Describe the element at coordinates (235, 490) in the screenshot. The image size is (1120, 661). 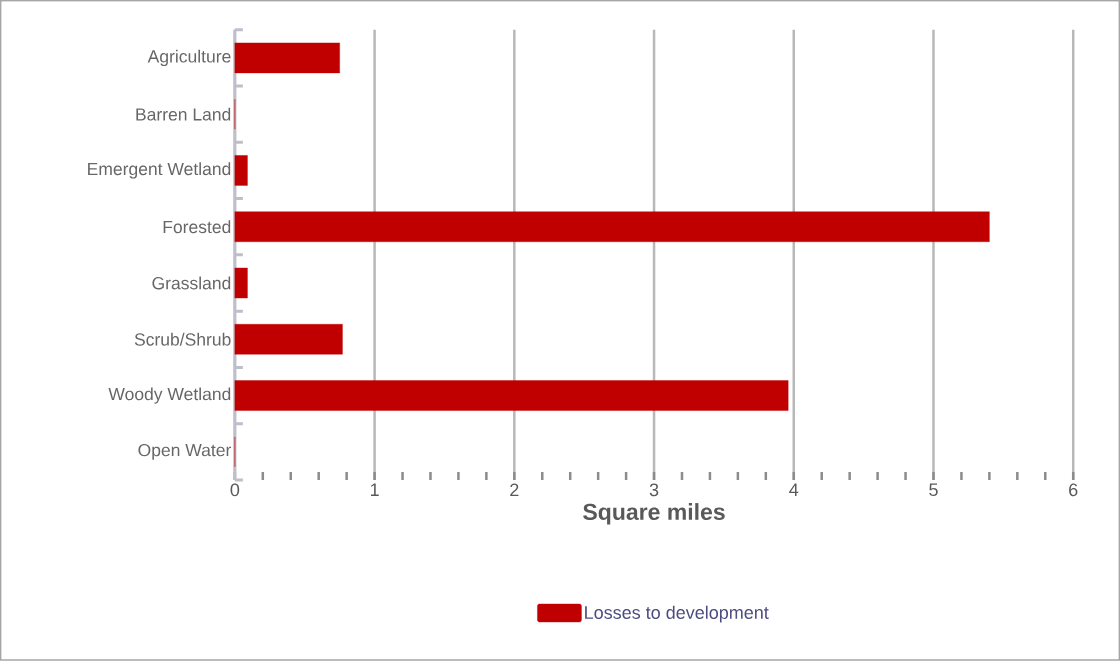
I see `x-tick-label: 0` at that location.